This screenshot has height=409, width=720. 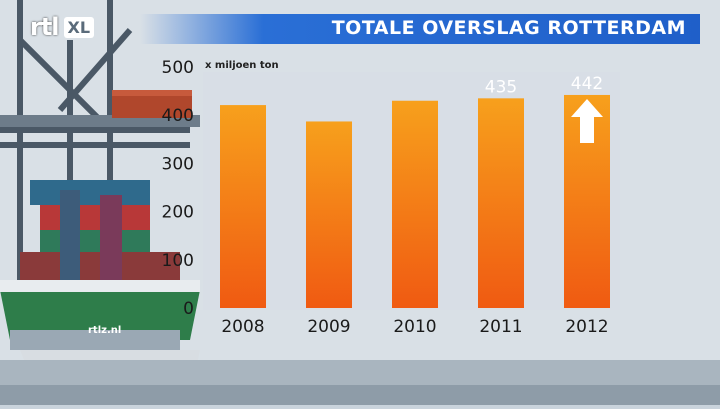 I want to click on data-label-2012: 442, so click(x=587, y=84).